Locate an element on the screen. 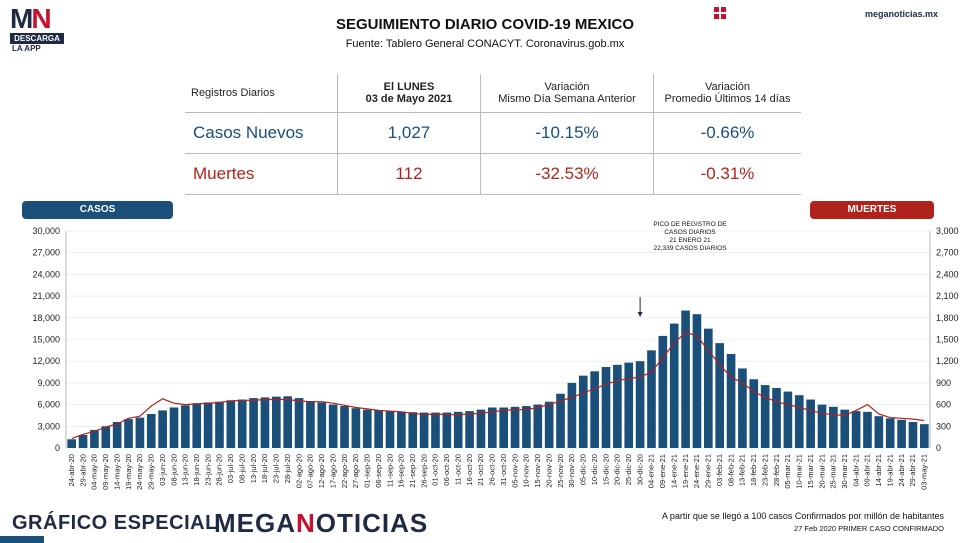  left-tick-label: 21,000 is located at coordinates (46, 296).